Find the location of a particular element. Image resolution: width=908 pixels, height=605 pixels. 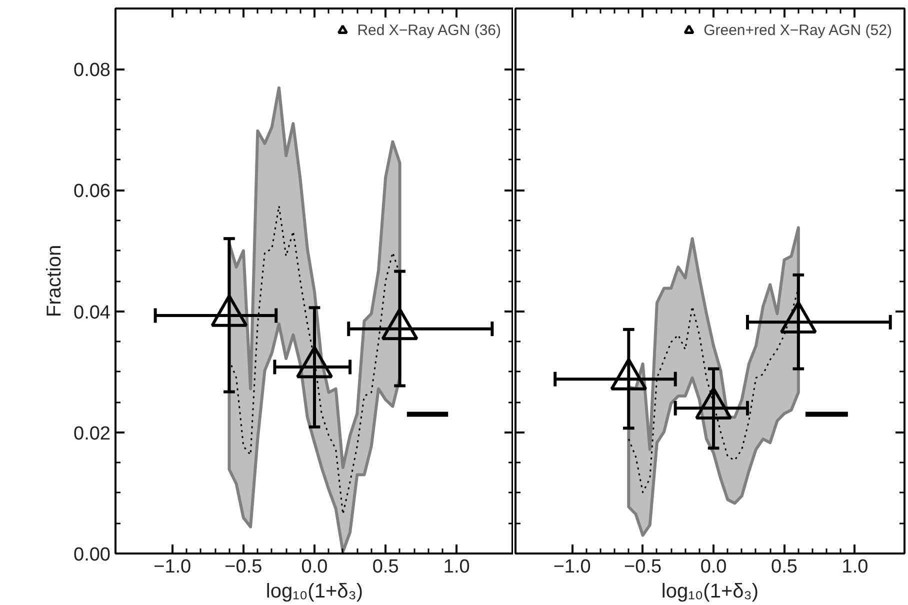

legend-label: Red X−Ray AGN (36) is located at coordinates (429, 30).